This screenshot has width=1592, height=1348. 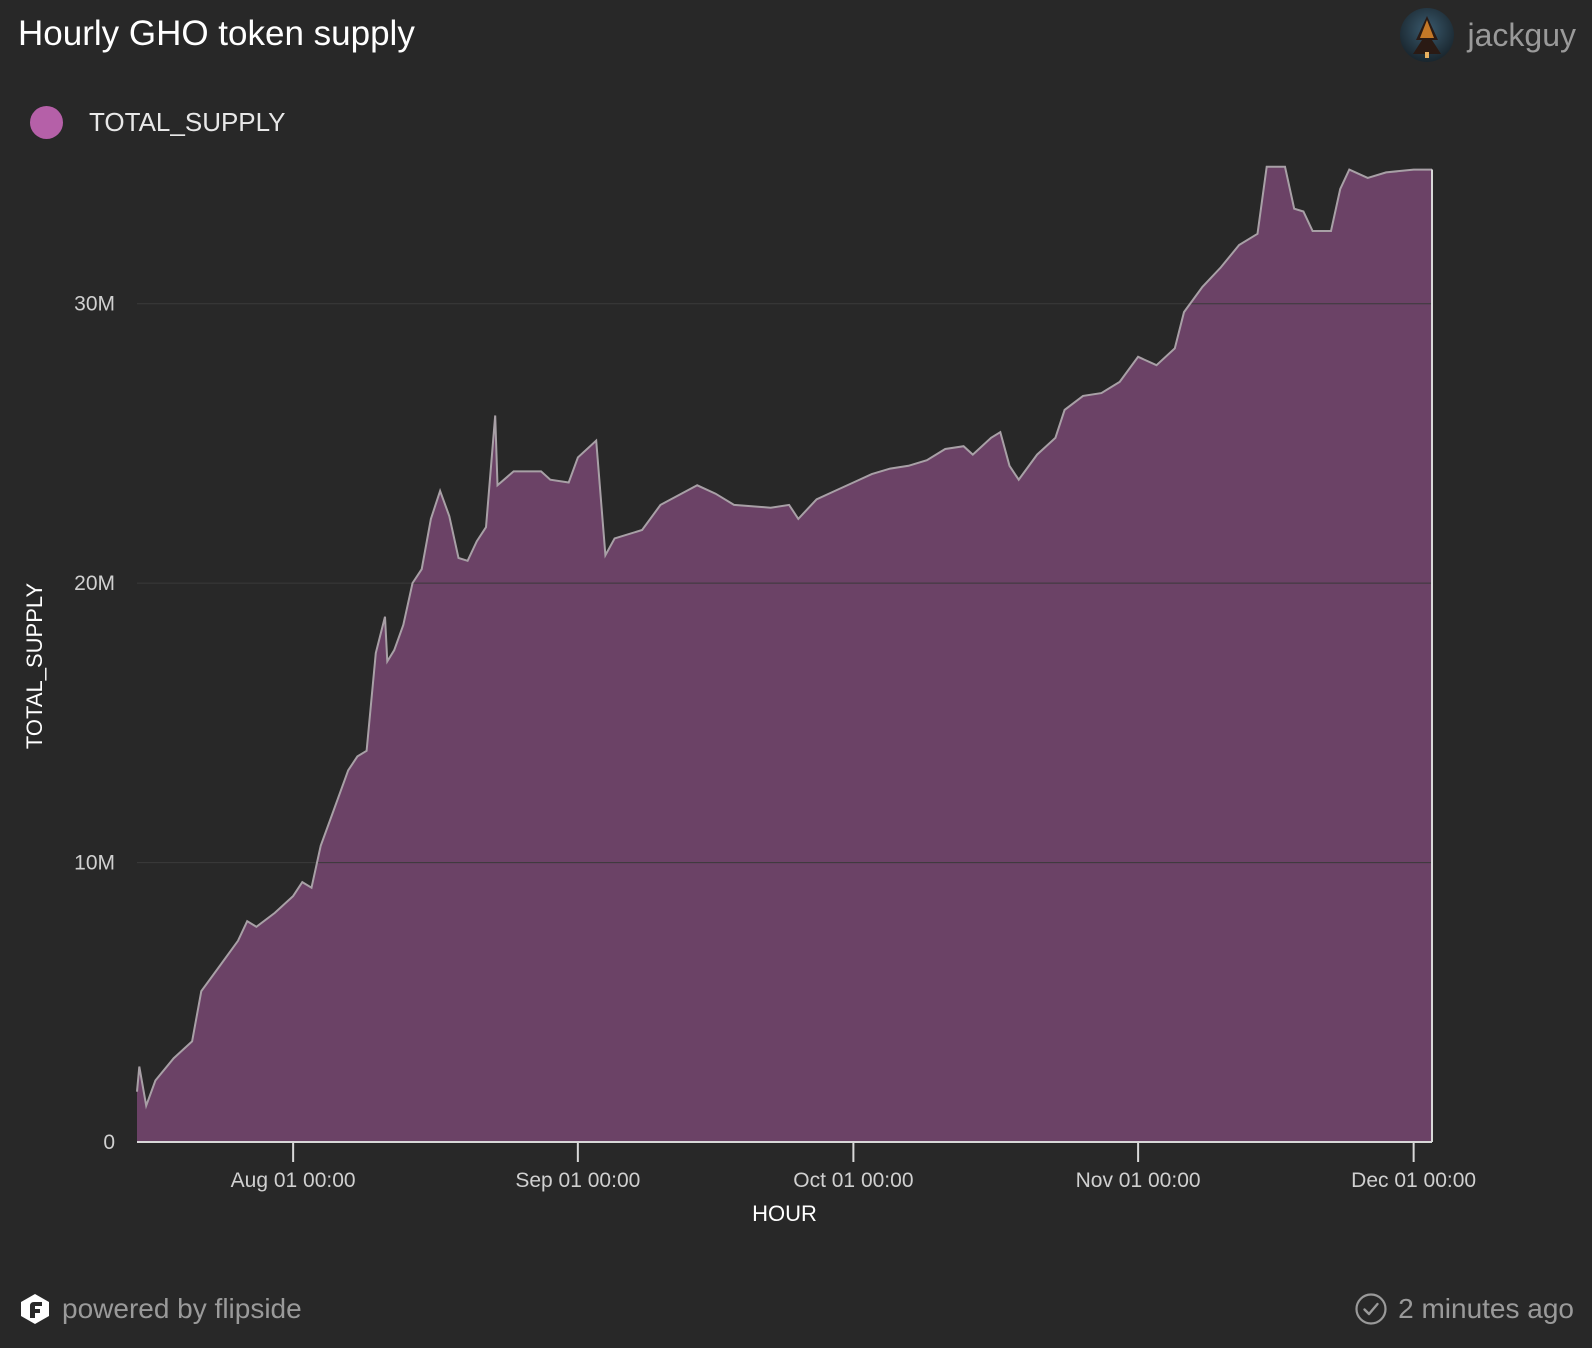 I want to click on y-axis-title: TOTAL_SUPPLY, so click(x=34, y=666).